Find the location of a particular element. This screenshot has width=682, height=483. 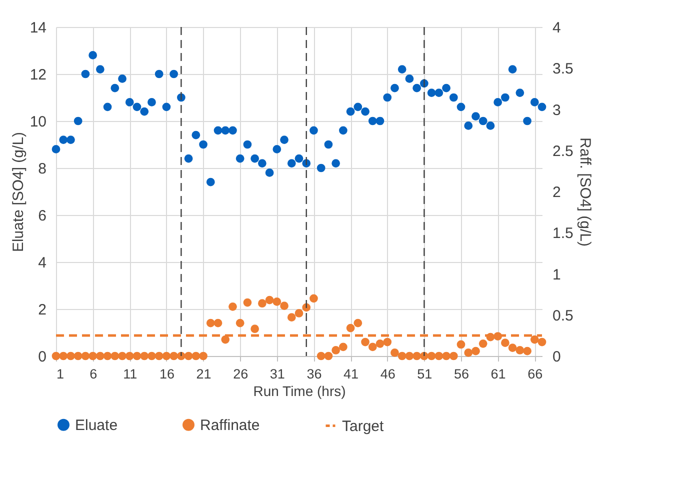

y-tick-label: 8 is located at coordinates (42, 169).